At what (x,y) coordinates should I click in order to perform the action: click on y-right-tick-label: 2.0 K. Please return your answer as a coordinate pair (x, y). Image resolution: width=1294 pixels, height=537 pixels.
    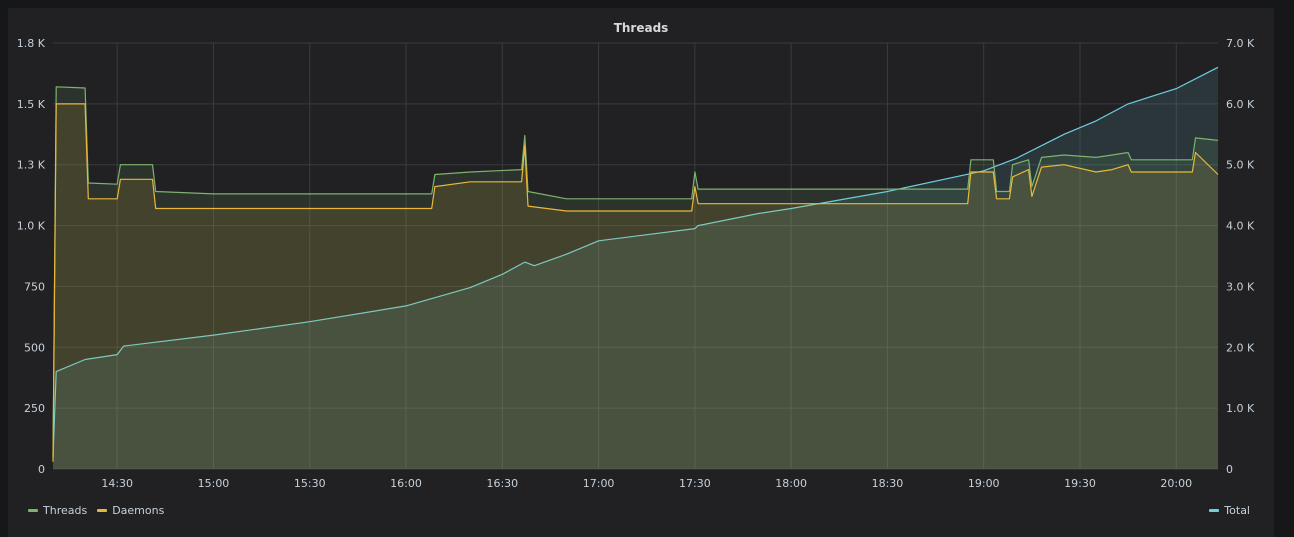
    Looking at the image, I should click on (1240, 347).